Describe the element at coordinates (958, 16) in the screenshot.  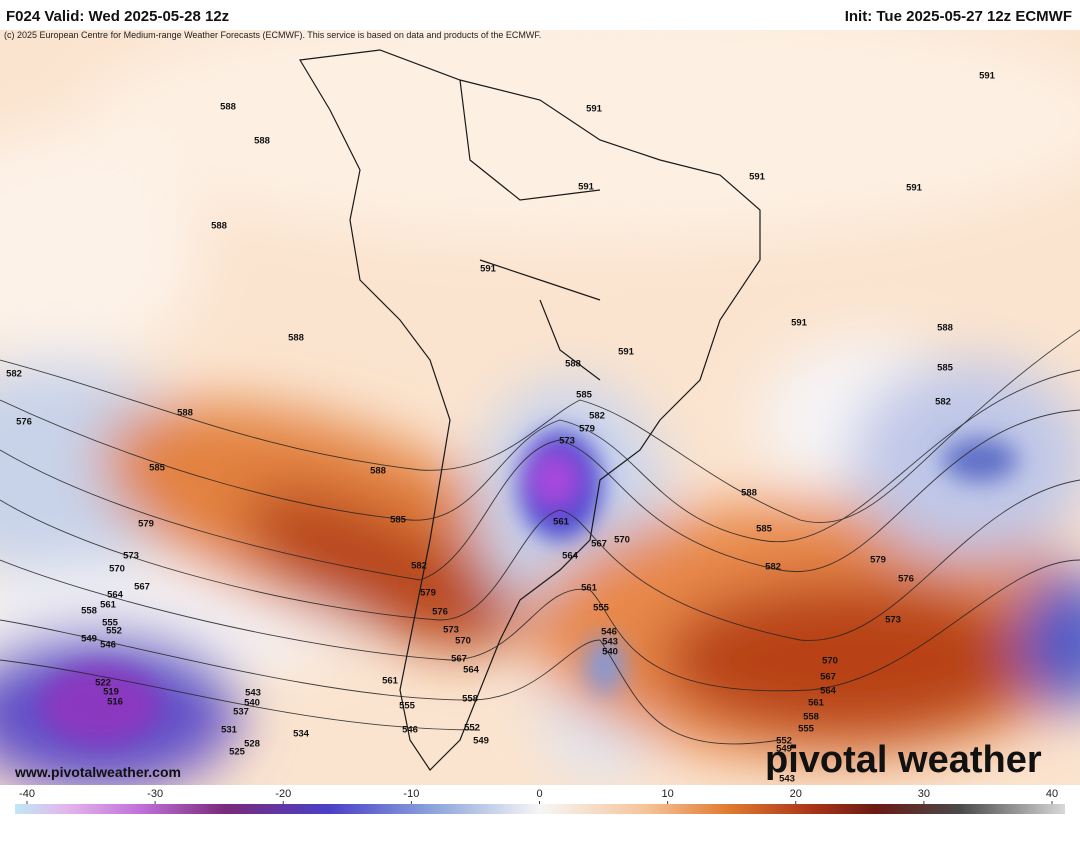
I see `init-time: Init: Tue 2025-05-27 12z ECMWF` at that location.